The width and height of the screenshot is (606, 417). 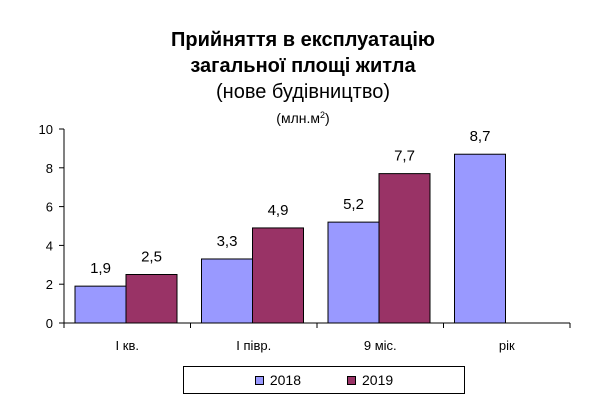 I want to click on x-tick-label: І півр., so click(x=253, y=345).